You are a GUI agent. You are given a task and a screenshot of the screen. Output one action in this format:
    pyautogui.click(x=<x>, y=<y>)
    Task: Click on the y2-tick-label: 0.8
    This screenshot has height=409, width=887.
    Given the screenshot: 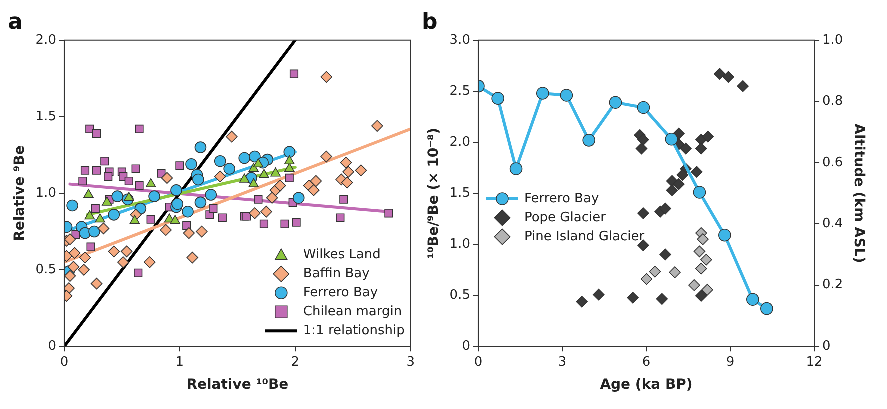 What is the action you would take?
    pyautogui.click(x=833, y=102)
    